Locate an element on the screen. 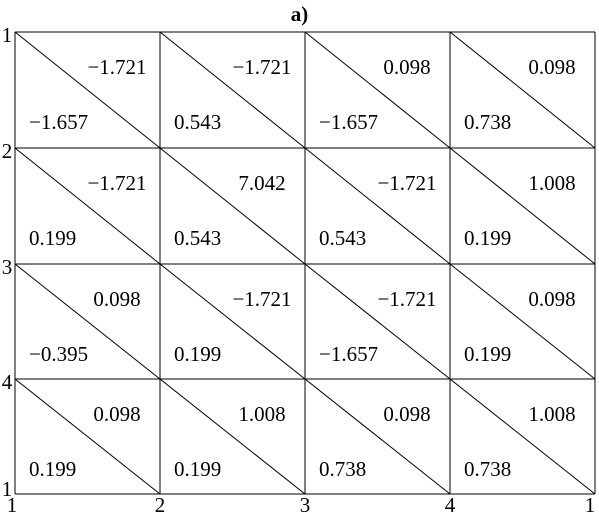 The image size is (599, 517). figure-title: a) is located at coordinates (299, 14).